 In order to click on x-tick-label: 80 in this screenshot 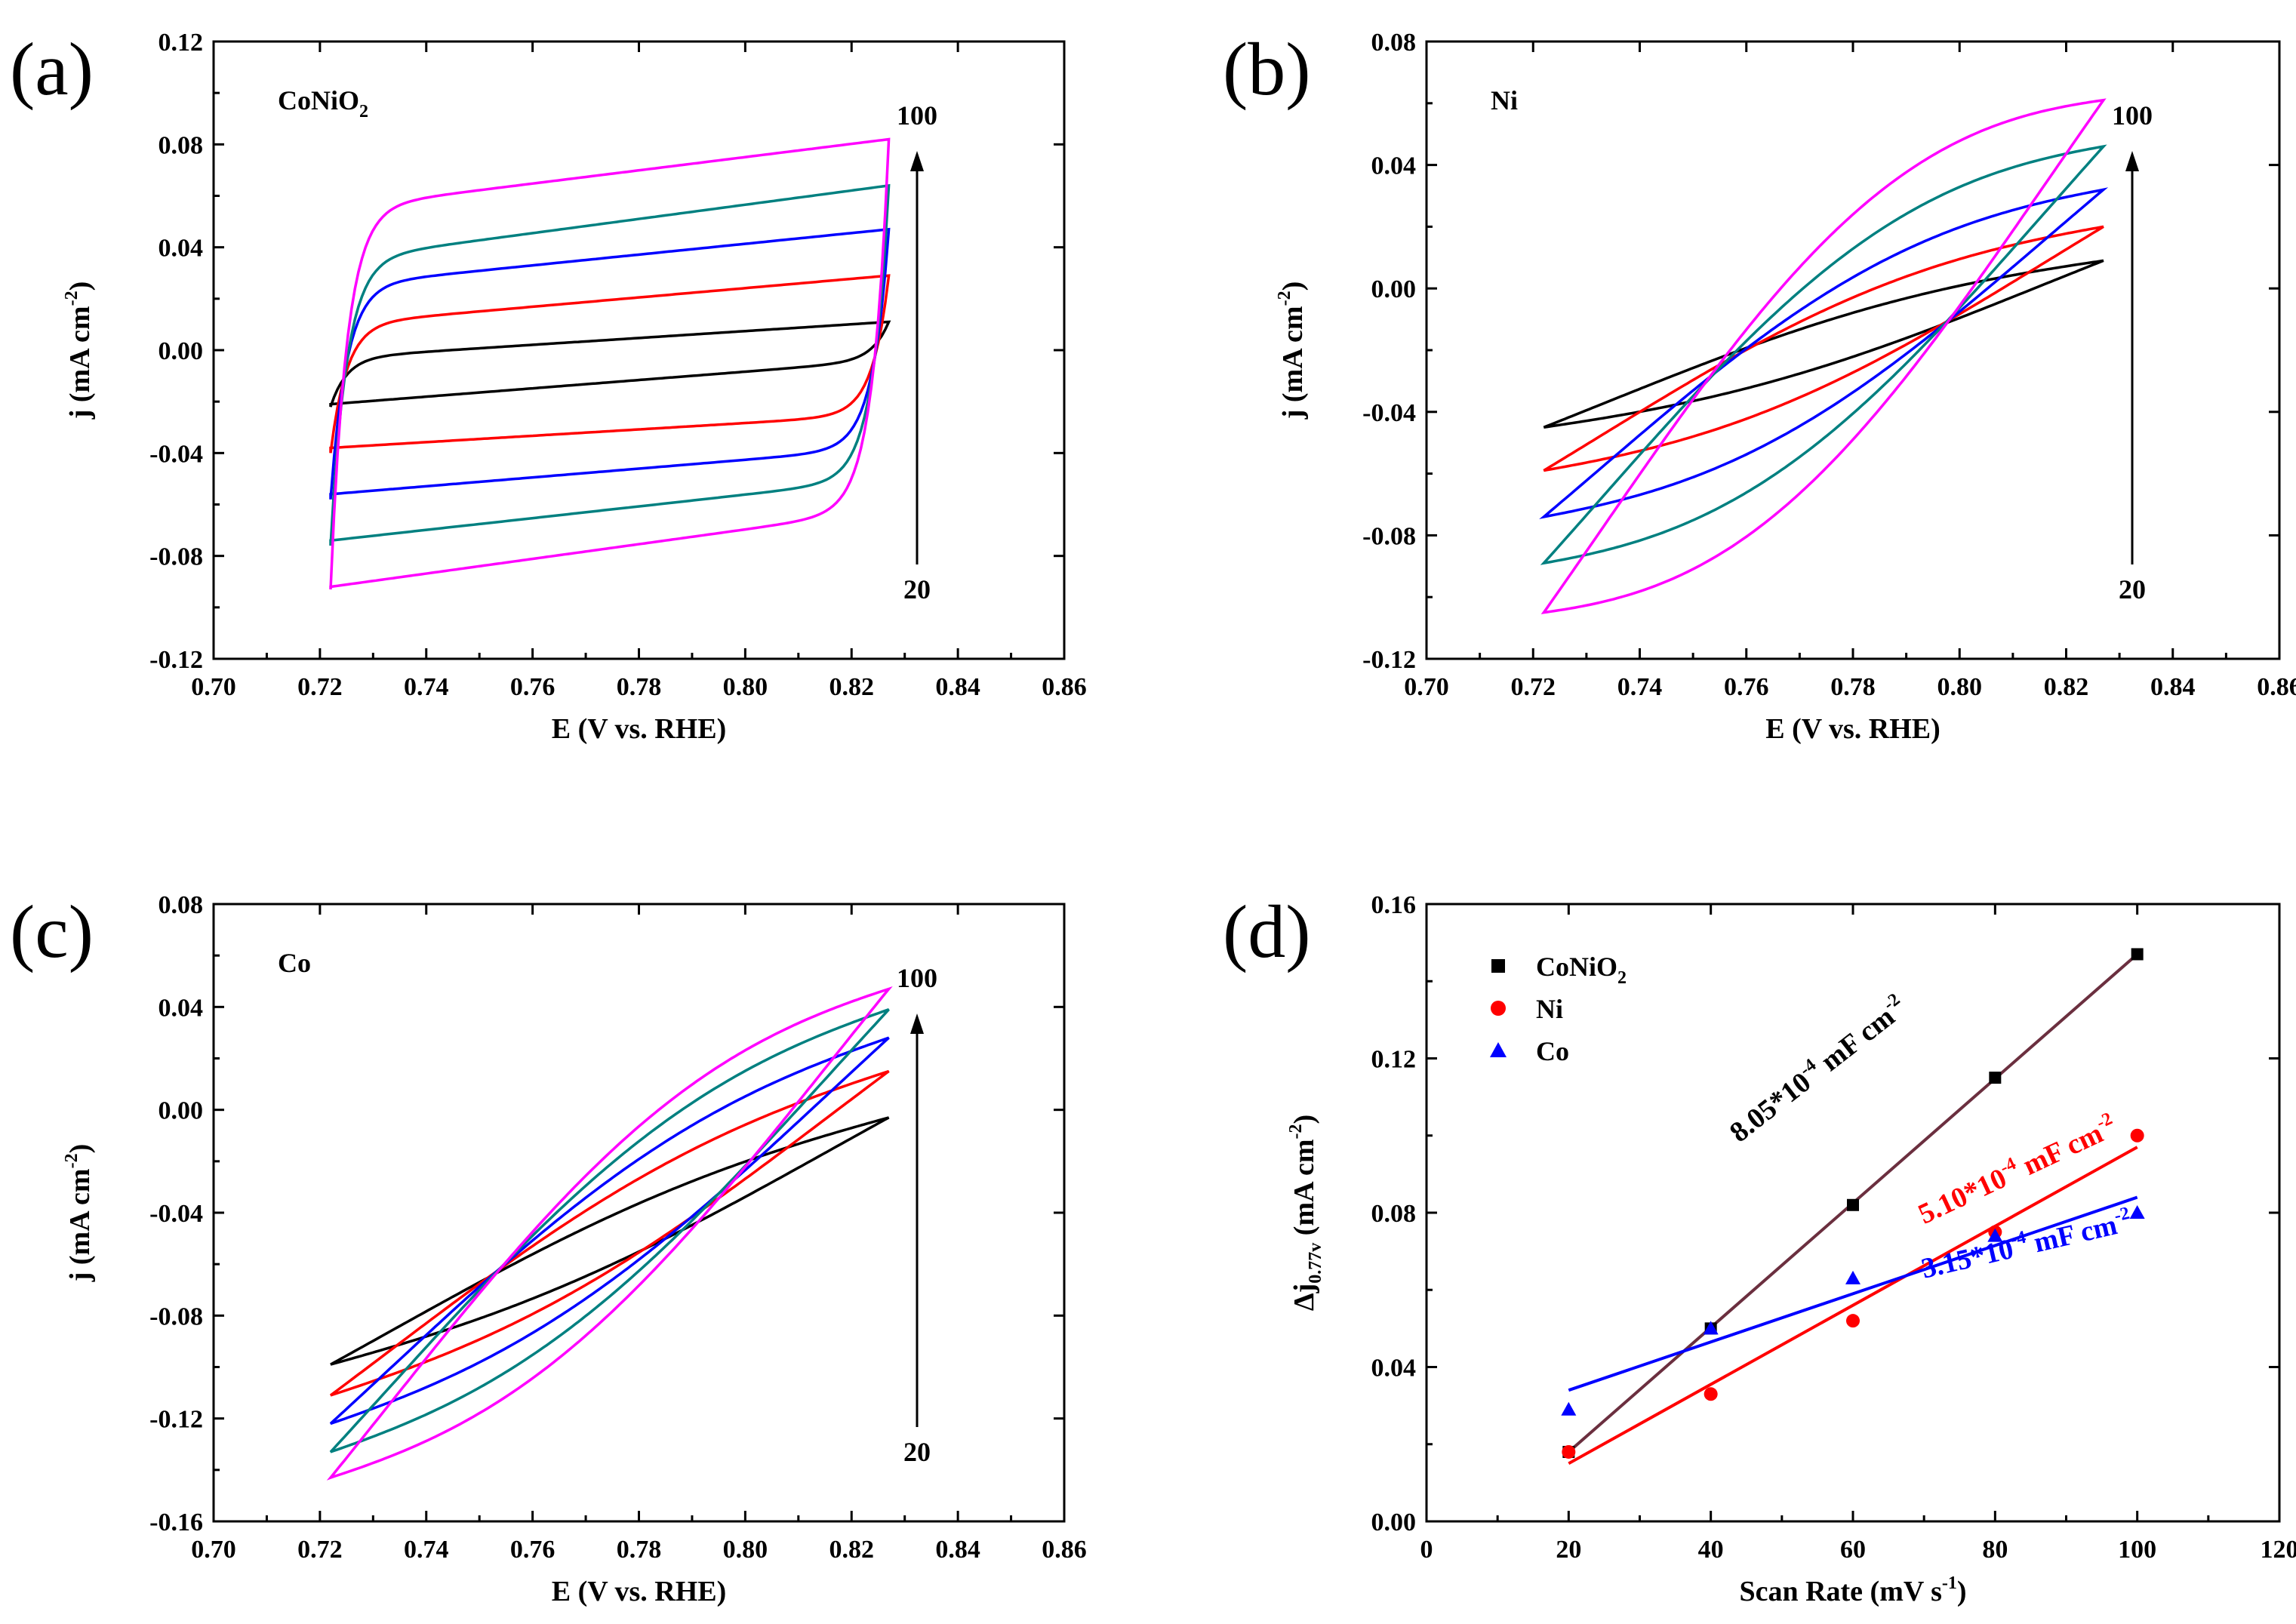, I will do `click(1995, 1550)`.